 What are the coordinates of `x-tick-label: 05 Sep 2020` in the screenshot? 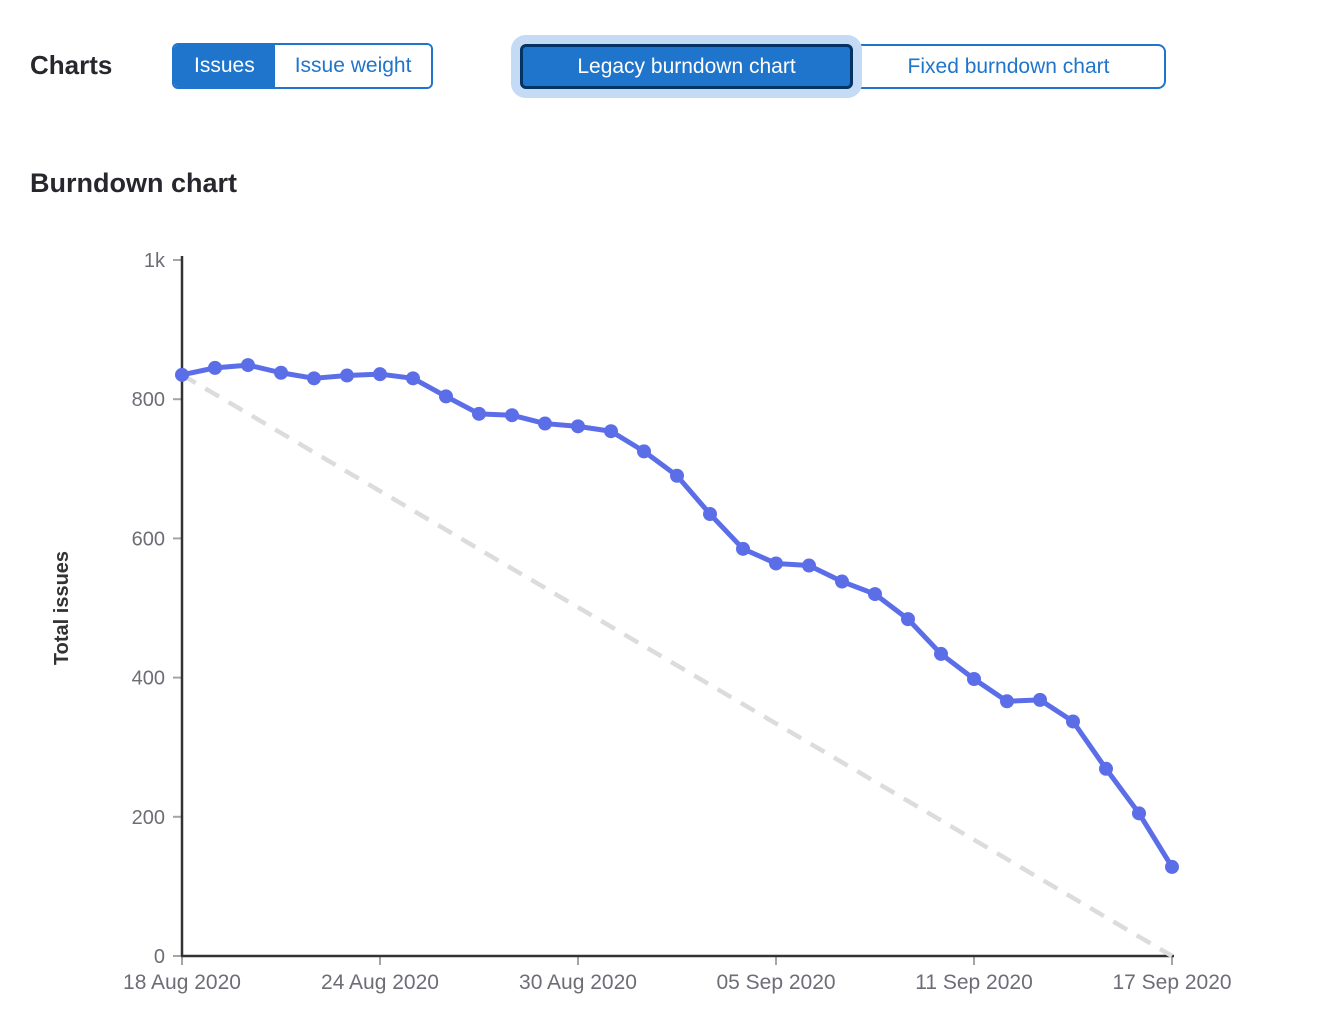 It's located at (775, 982).